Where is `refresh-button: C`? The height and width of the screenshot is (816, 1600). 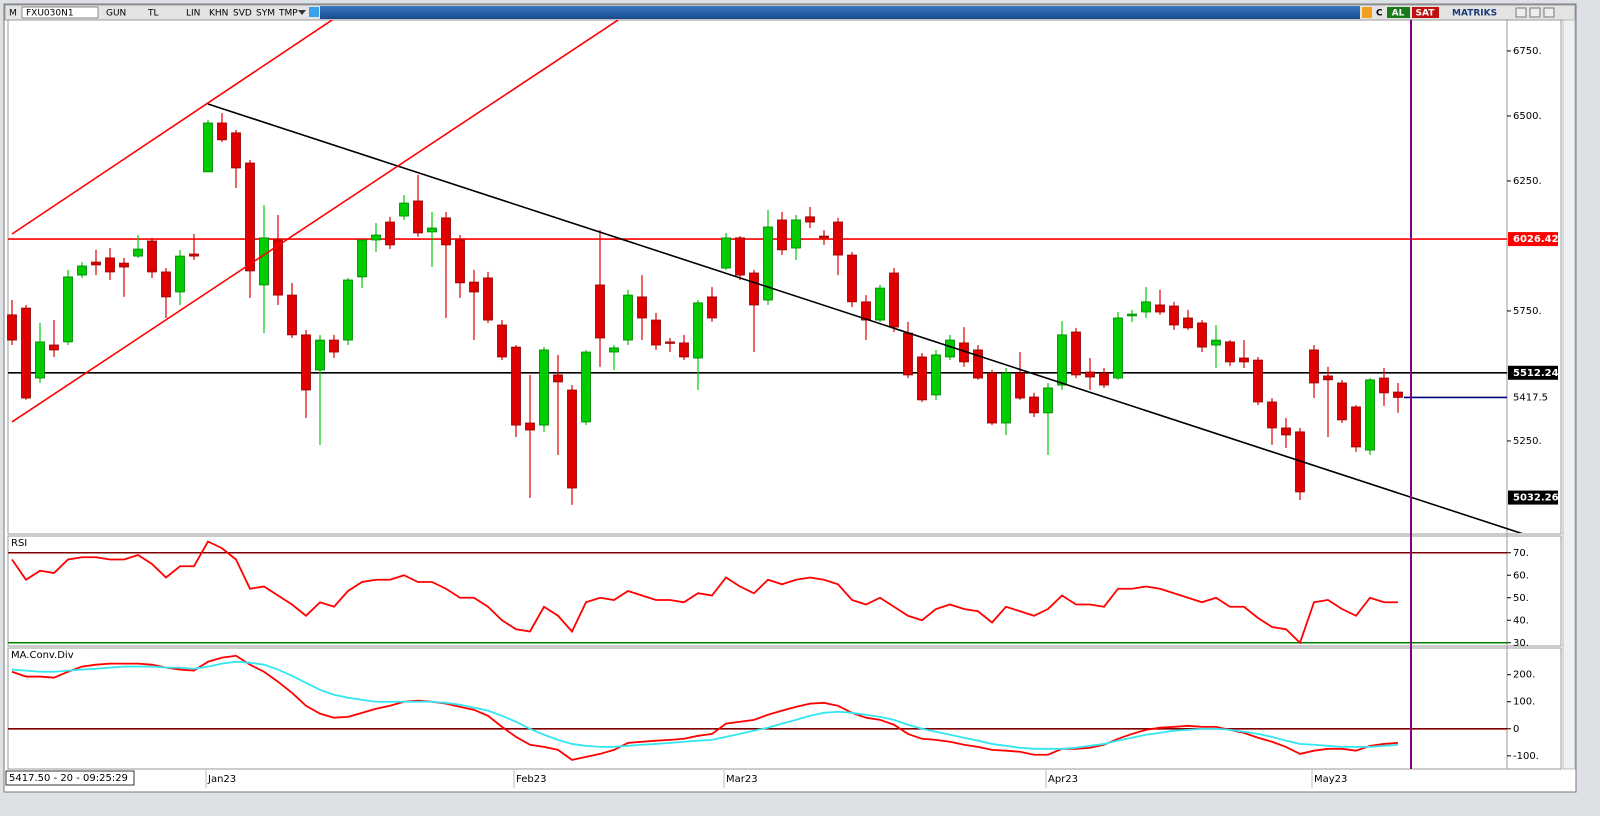 refresh-button: C is located at coordinates (1379, 14).